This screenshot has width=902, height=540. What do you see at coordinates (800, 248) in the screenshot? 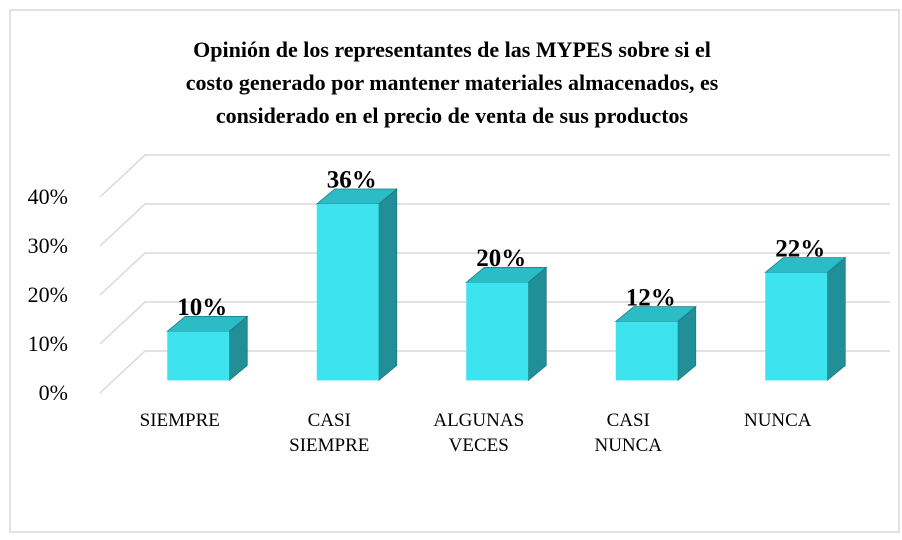
I see `data-label: 22%` at bounding box center [800, 248].